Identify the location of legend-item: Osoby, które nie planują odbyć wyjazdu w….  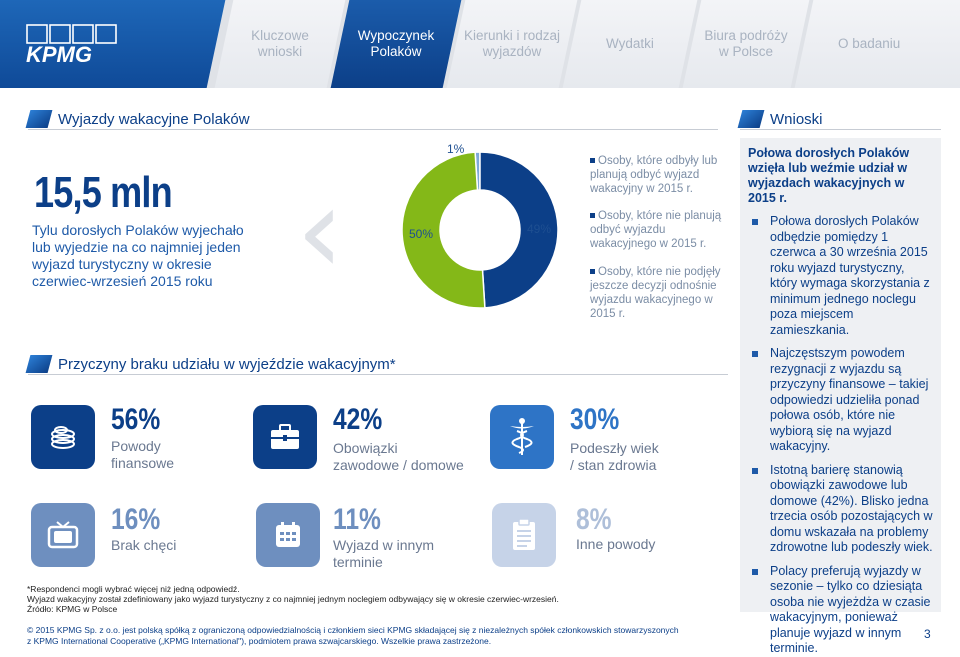
(657, 230).